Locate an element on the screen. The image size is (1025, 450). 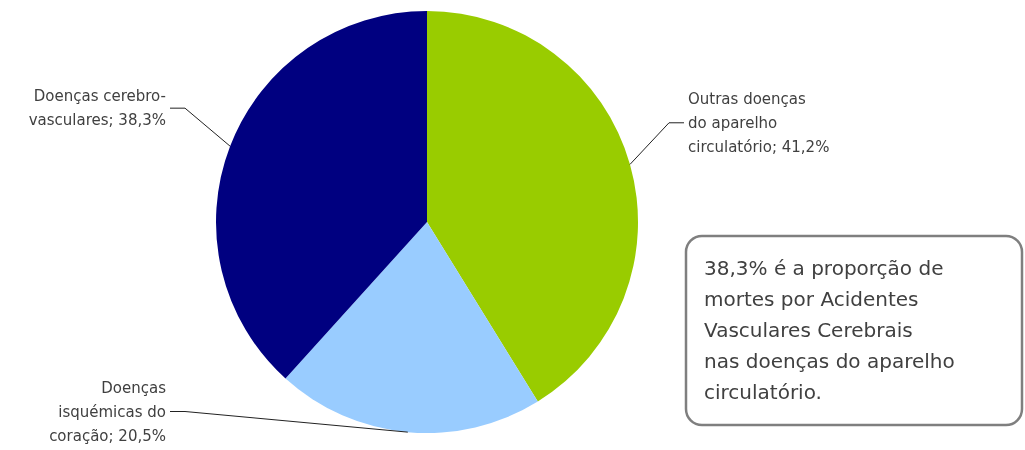
text: 38,3% é a proporção de mortes por Acidentes Vasculares Cerebrais nas doenças do aparelho circulatório. is located at coordinates (829, 329).